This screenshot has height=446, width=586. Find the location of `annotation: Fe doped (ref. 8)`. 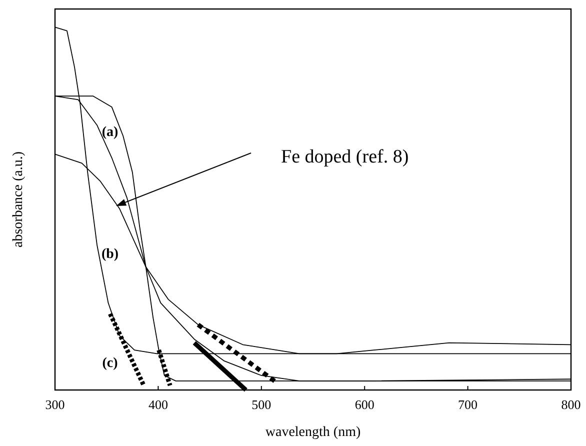

annotation: Fe doped (ref. 8) is located at coordinates (345, 157).